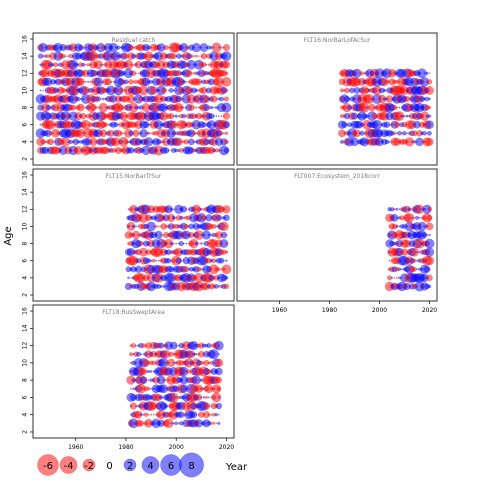  Describe the element at coordinates (25, 328) in the screenshot. I see `y-tick-label: 14` at that location.